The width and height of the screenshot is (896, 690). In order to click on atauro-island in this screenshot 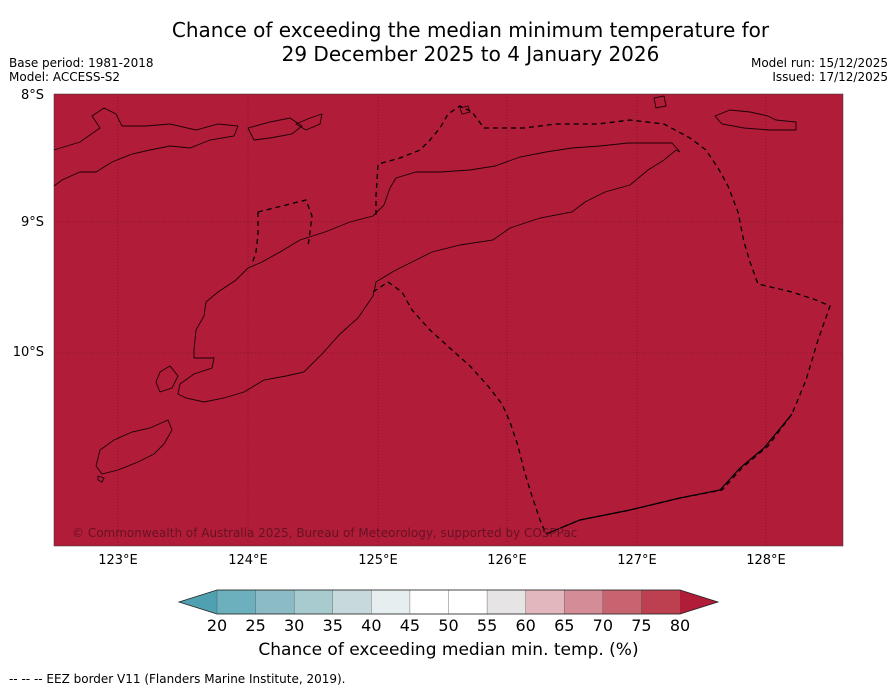, I will do `click(465, 110)`.